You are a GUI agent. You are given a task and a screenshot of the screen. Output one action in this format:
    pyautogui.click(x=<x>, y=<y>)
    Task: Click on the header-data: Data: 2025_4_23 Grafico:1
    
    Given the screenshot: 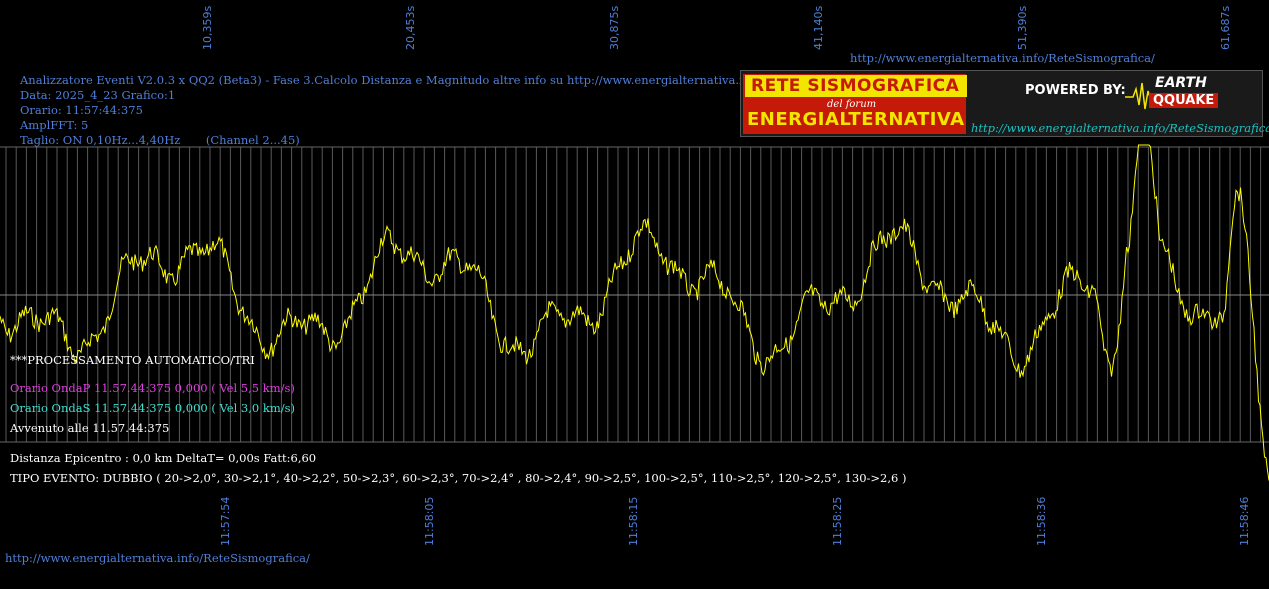 What is the action you would take?
    pyautogui.click(x=98, y=95)
    